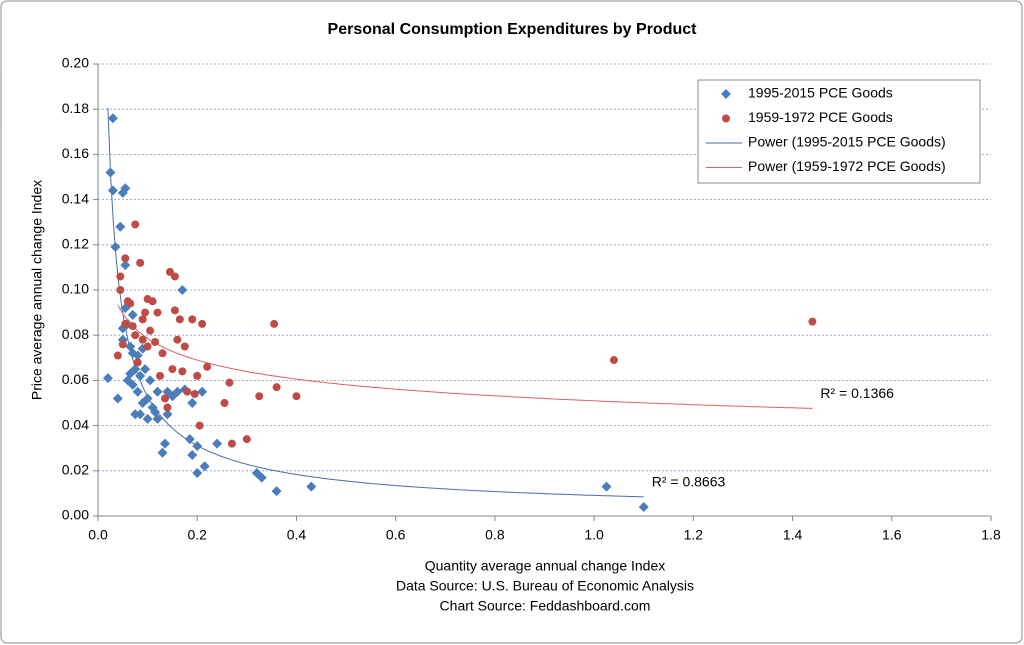  What do you see at coordinates (75, 198) in the screenshot?
I see `y-tick-label: 0.14` at bounding box center [75, 198].